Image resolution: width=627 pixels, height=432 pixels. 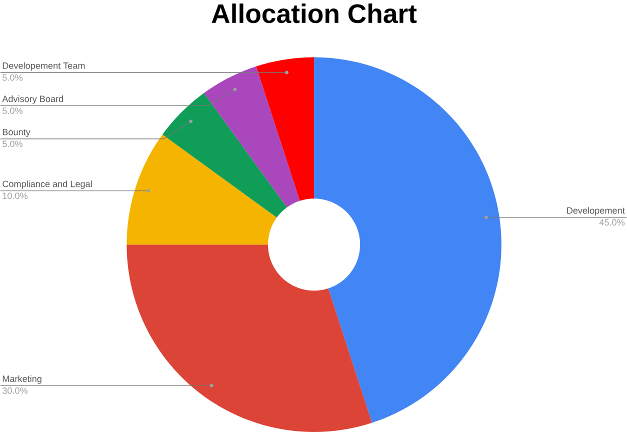 What do you see at coordinates (15, 195) in the screenshot?
I see `data-label: 10.0%` at bounding box center [15, 195].